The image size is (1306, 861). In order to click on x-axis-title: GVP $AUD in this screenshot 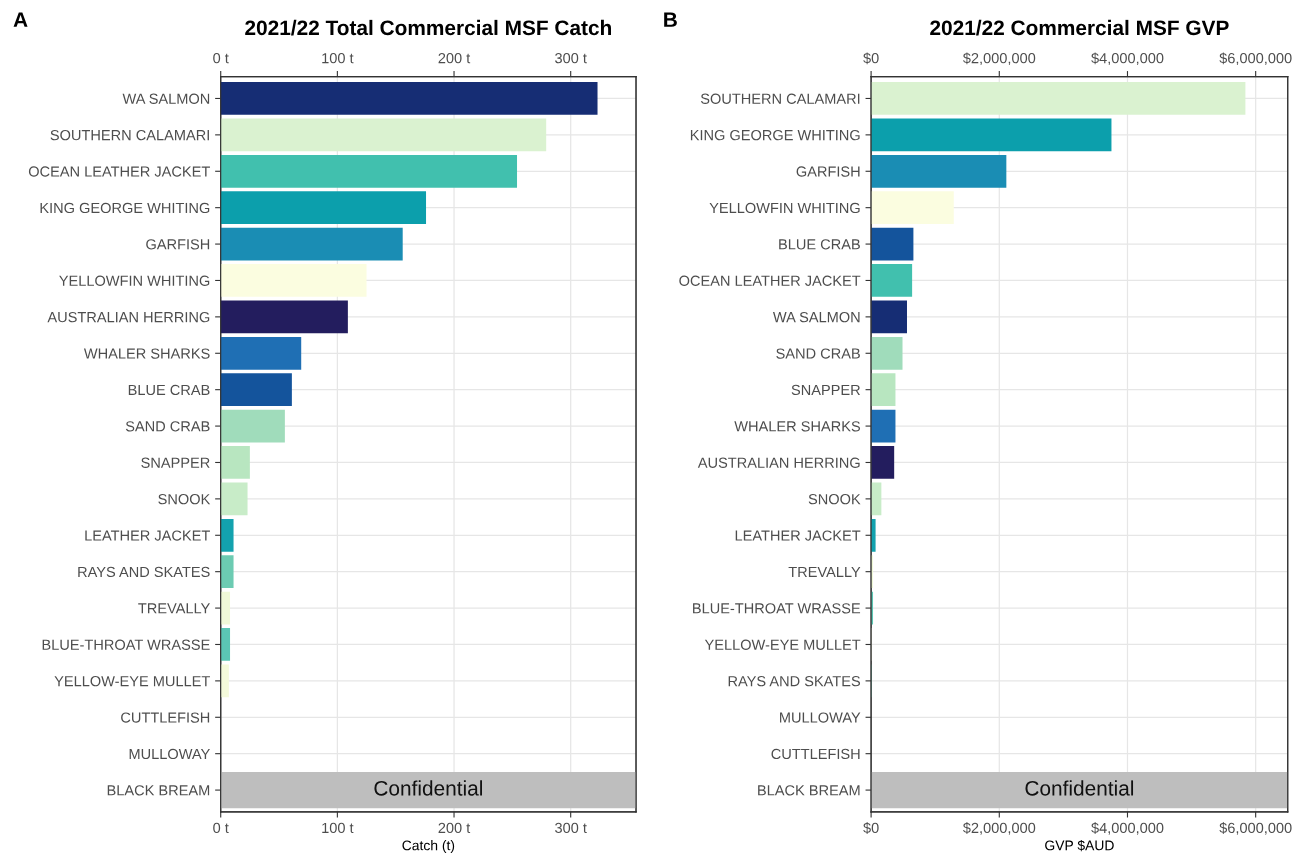, I will do `click(1079, 845)`.